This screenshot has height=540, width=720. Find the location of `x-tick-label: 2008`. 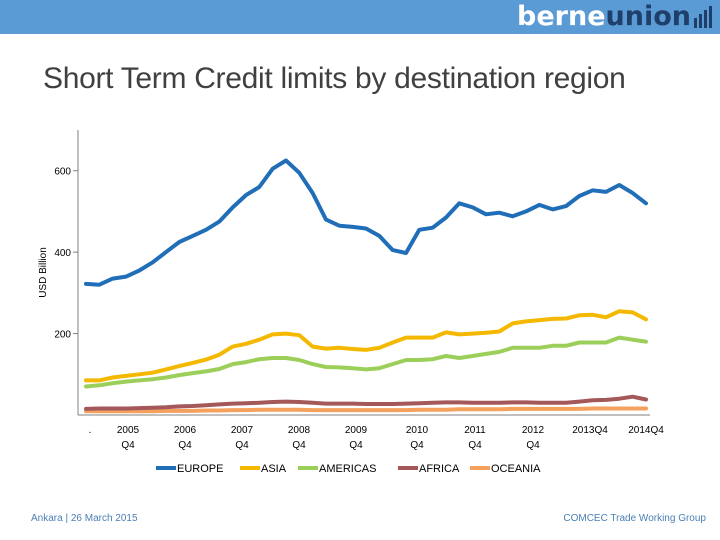

x-tick-label: 2008 is located at coordinates (299, 430).